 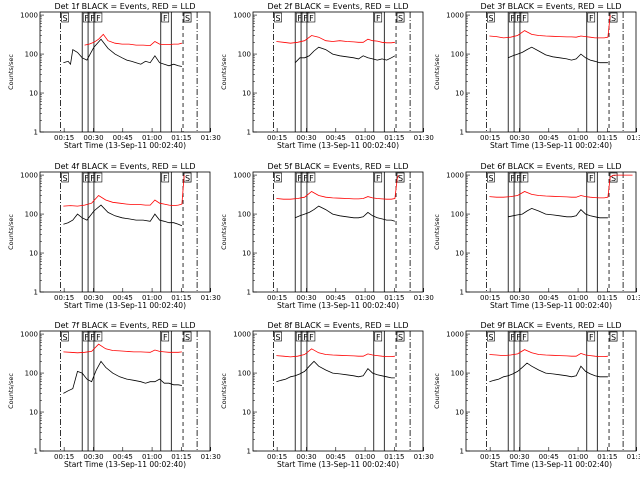 What do you see at coordinates (124, 325) in the screenshot?
I see `chart-title: Det 7f BLACK = Events, RED = LLD` at bounding box center [124, 325].